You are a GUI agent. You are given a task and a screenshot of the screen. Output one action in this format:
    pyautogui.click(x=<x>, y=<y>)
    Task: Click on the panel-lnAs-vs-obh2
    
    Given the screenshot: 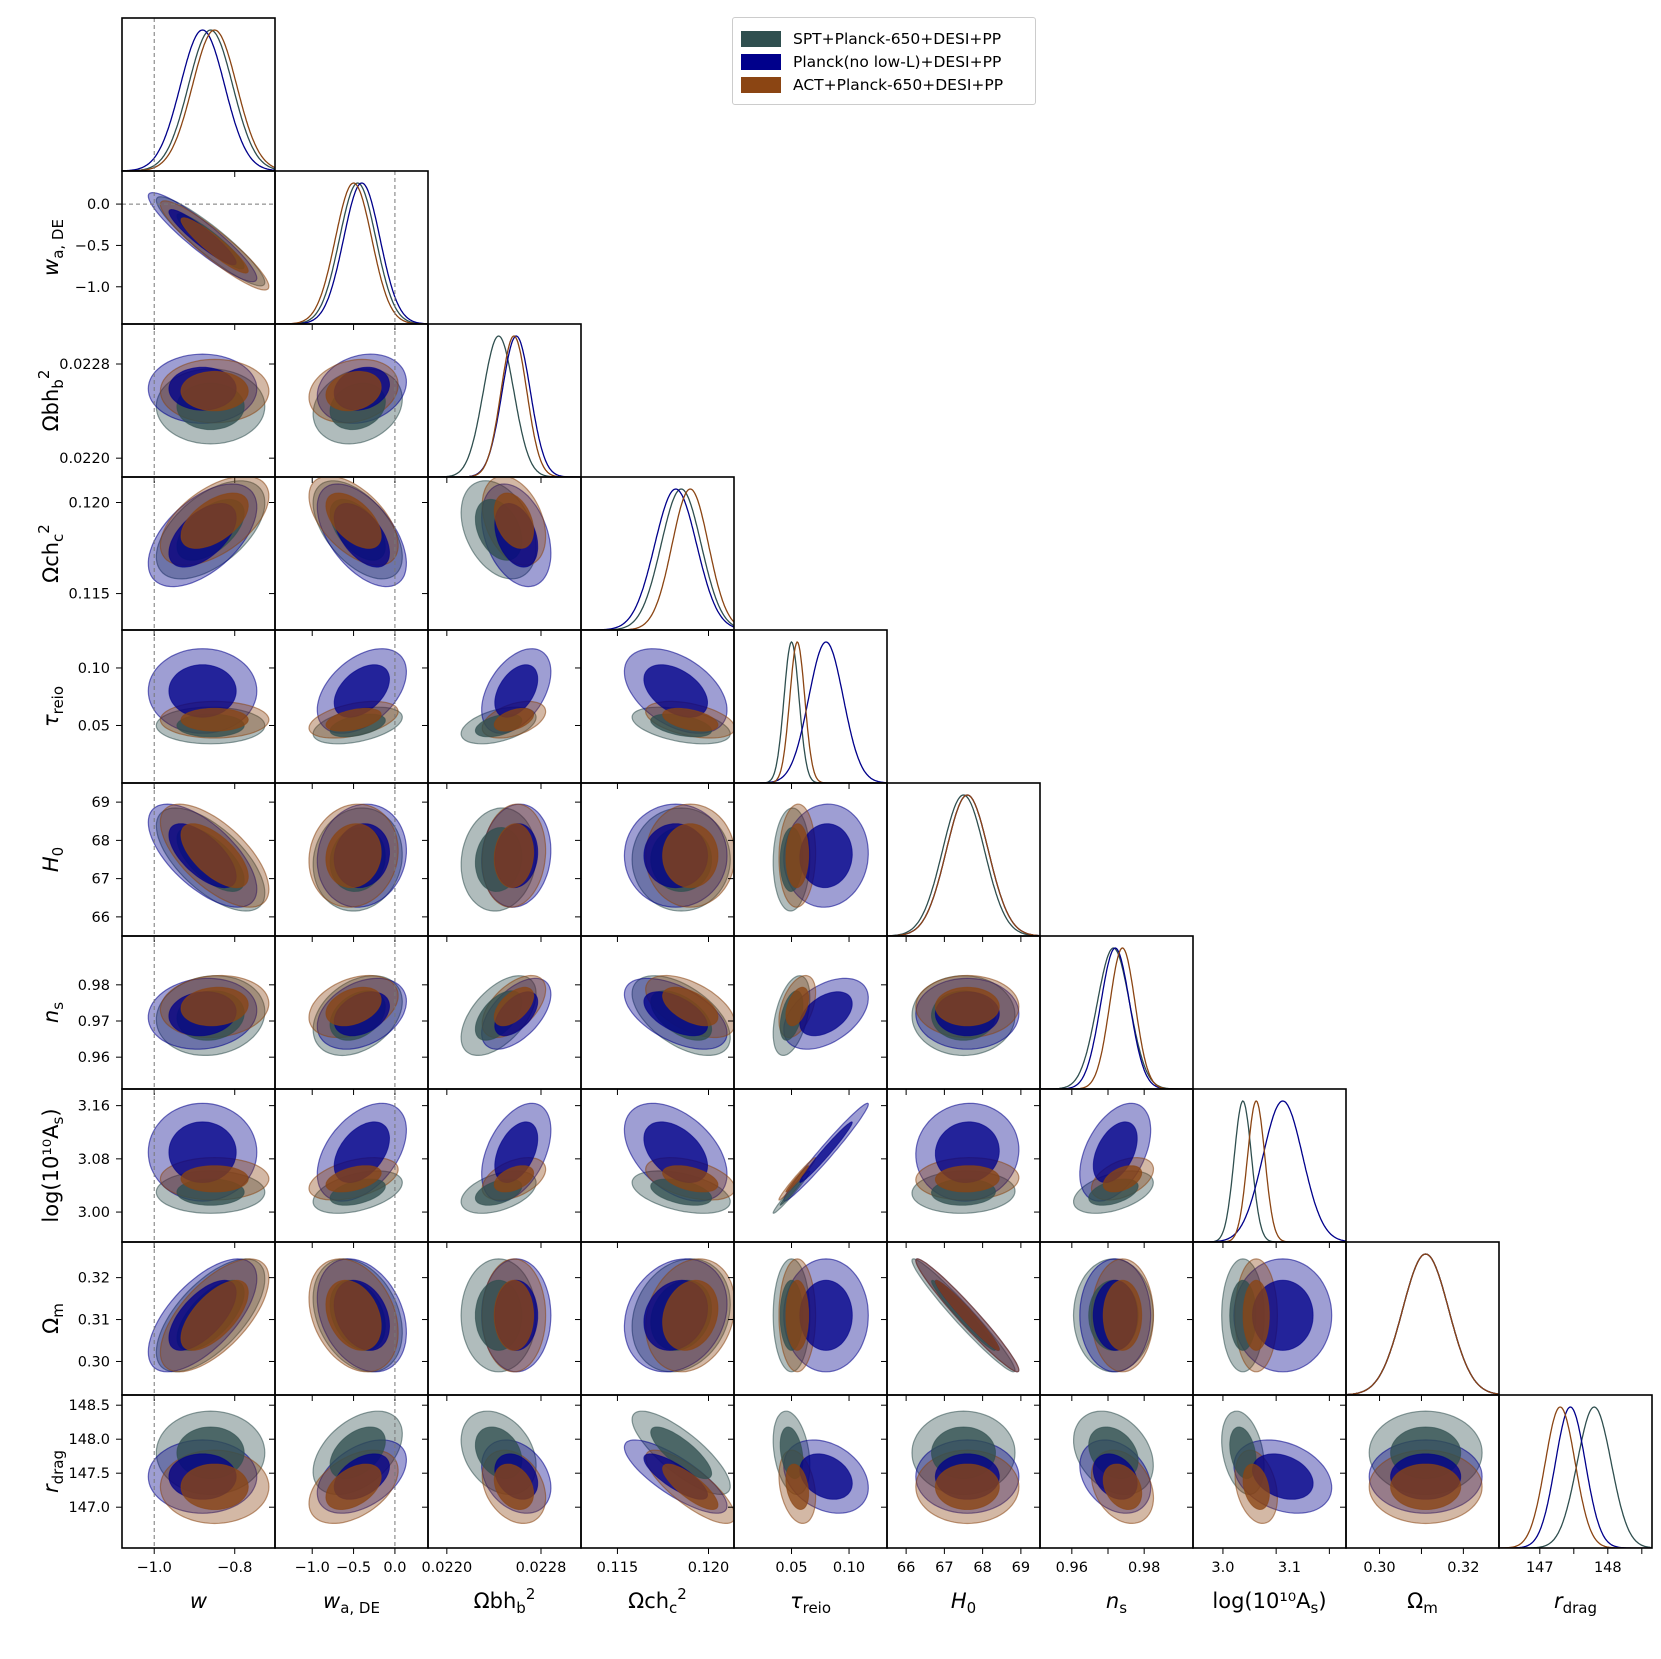 What is the action you would take?
    pyautogui.click(x=506, y=1158)
    